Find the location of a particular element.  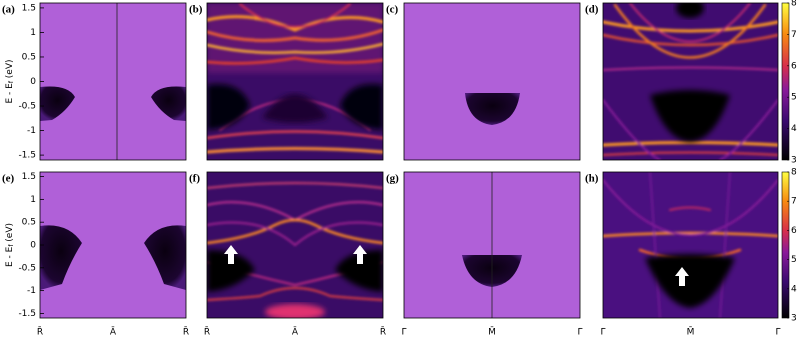

panel-g is located at coordinates (492, 245).